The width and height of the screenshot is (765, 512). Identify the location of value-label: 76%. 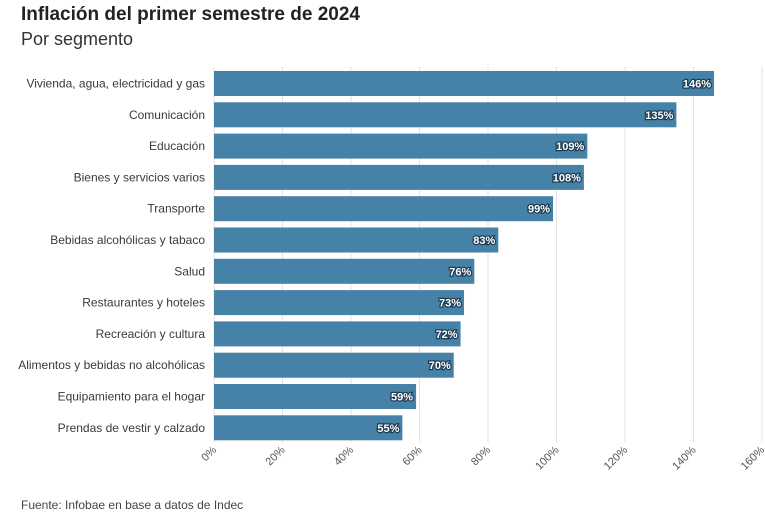
(460, 272).